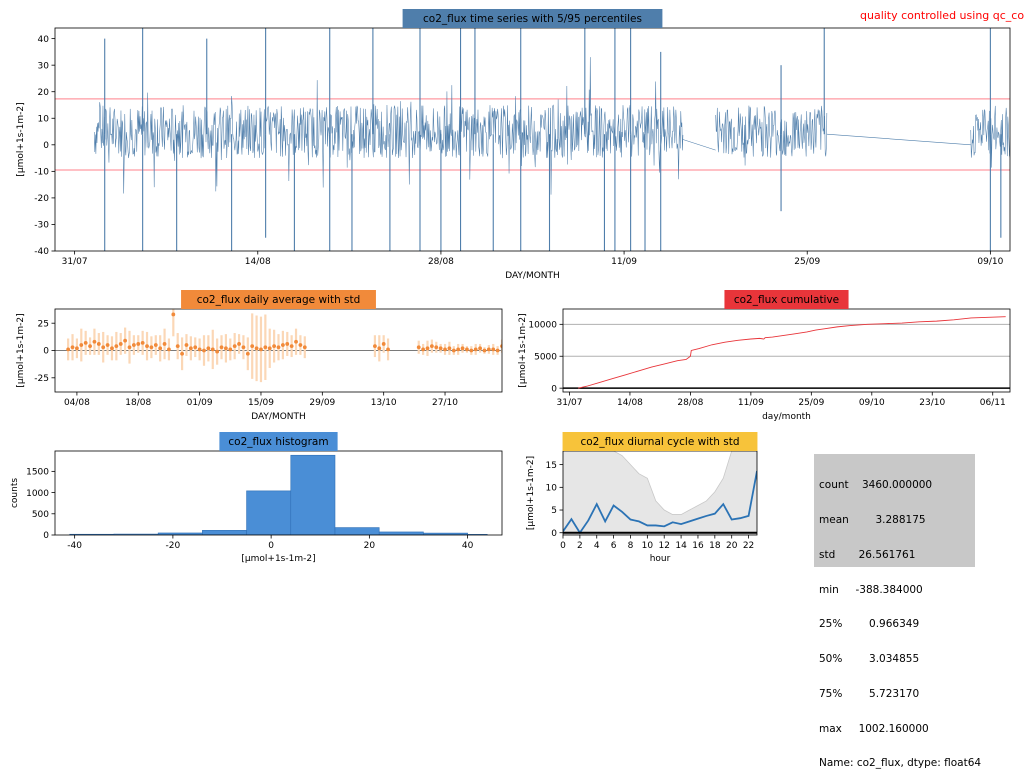 The width and height of the screenshot is (1024, 782). What do you see at coordinates (869, 693) in the screenshot?
I see `stats-line: 75% 5.723170` at bounding box center [869, 693].